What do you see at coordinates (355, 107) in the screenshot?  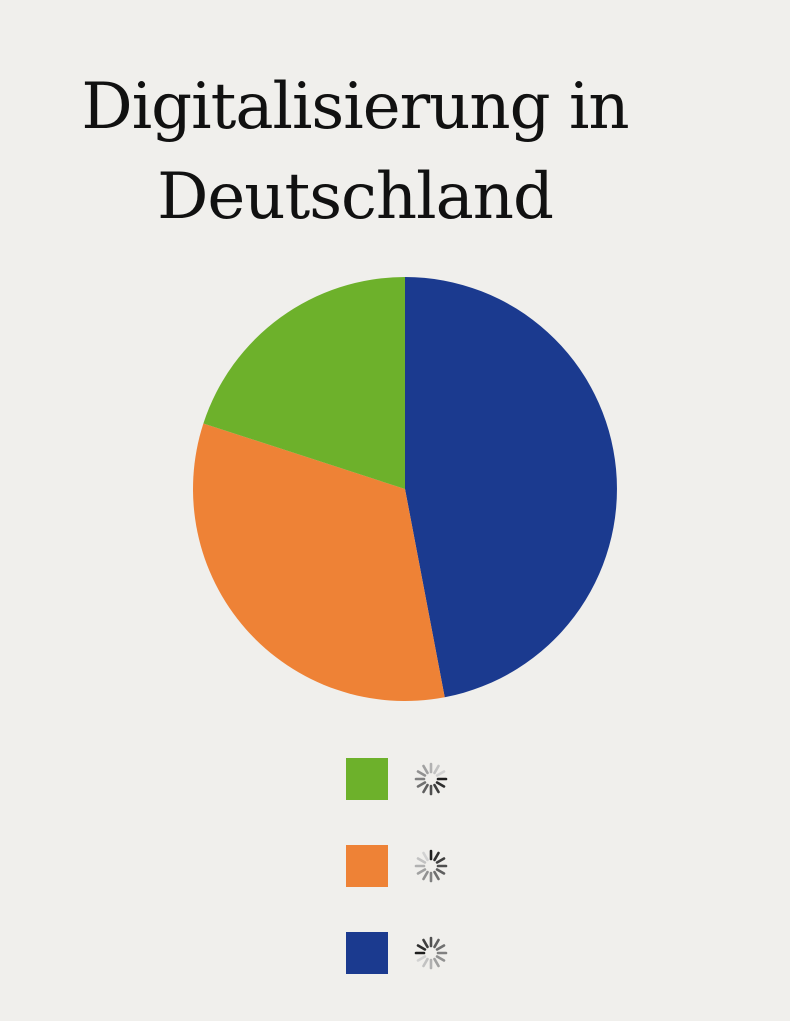 I see `chart-title-line-1: Digitalisierung in` at bounding box center [355, 107].